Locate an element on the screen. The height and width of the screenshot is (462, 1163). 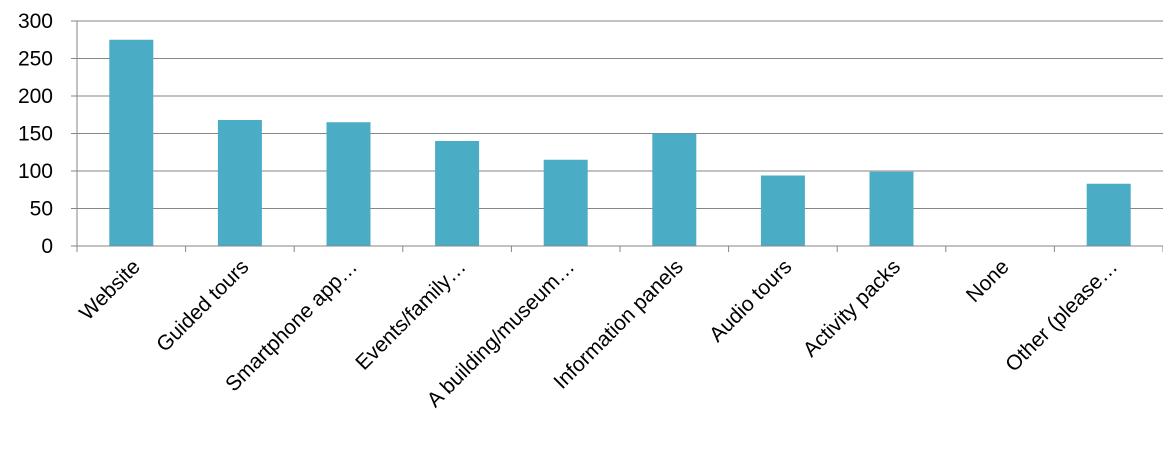
y-tick-label: 150 is located at coordinates (35, 134).